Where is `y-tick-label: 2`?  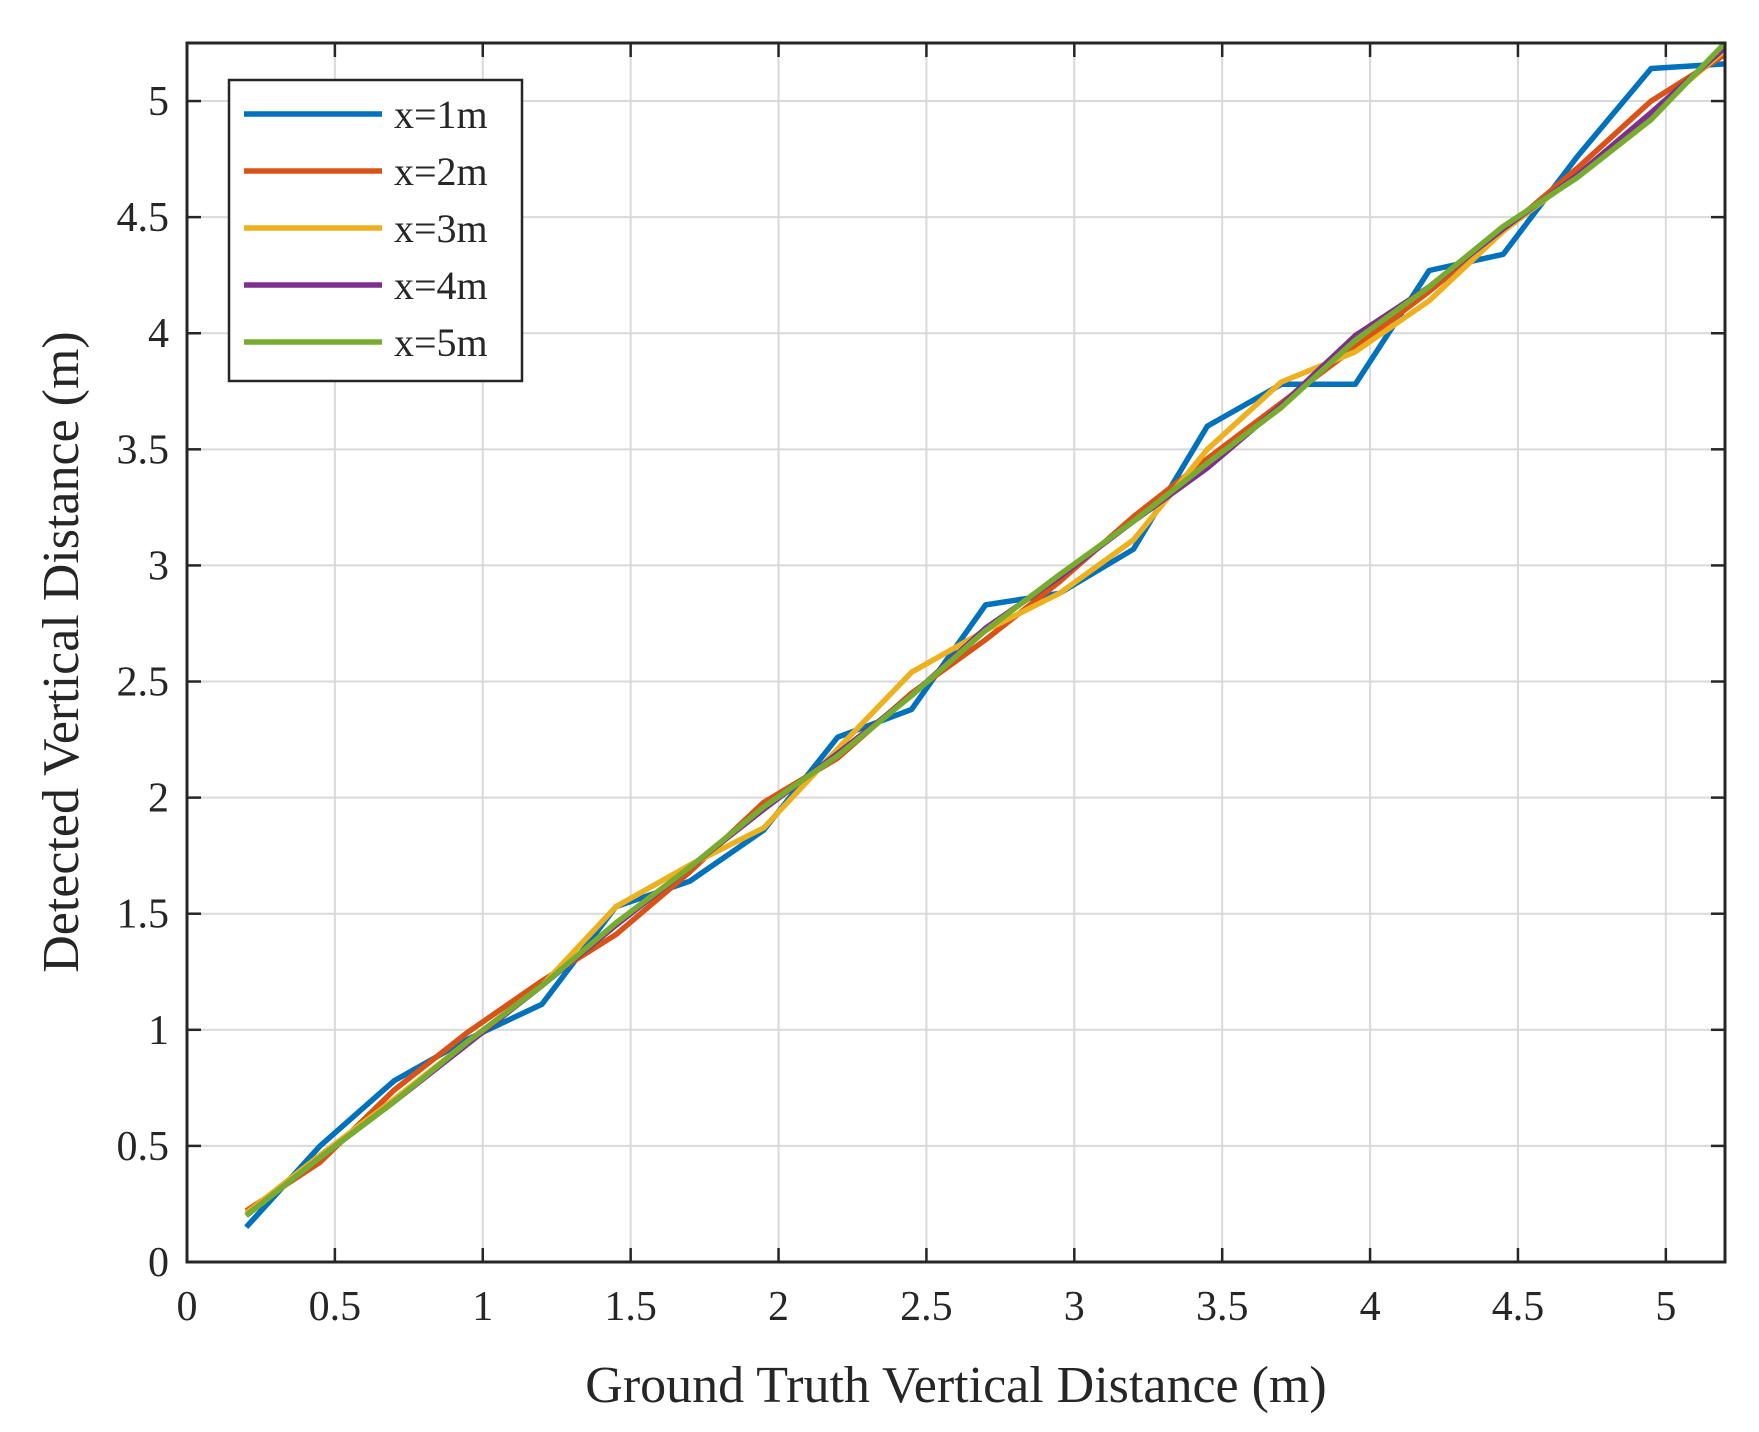
y-tick-label: 2 is located at coordinates (158, 799).